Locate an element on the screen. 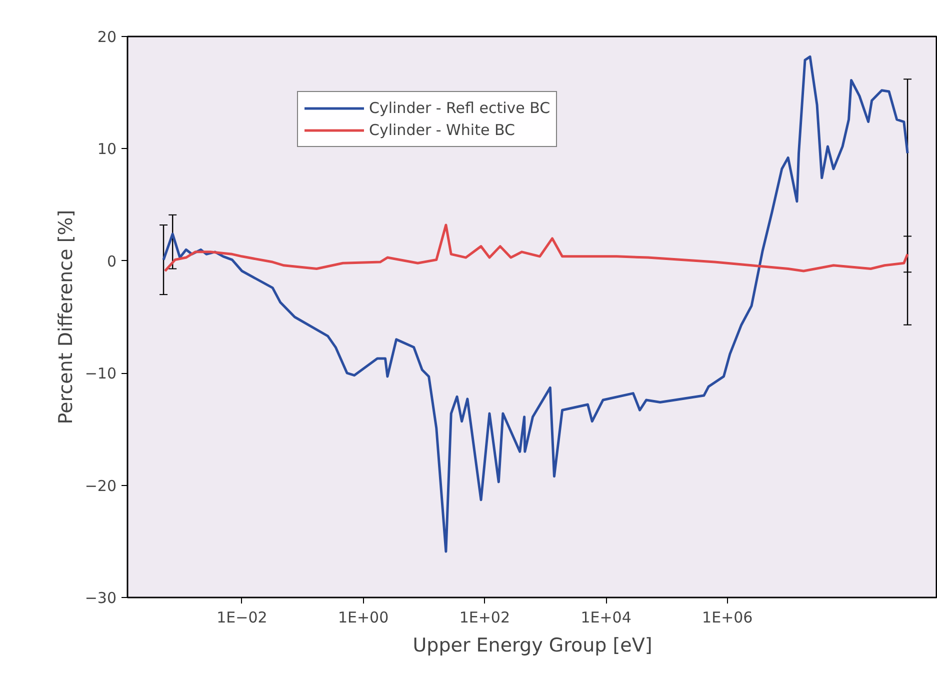 Image resolution: width=937 pixels, height=679 pixels. y-tick-label: 0 is located at coordinates (111, 261).